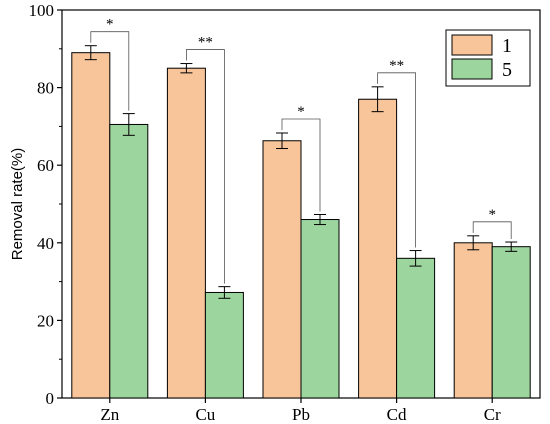  What do you see at coordinates (45, 165) in the screenshot?
I see `y-tick-label: 60` at bounding box center [45, 165].